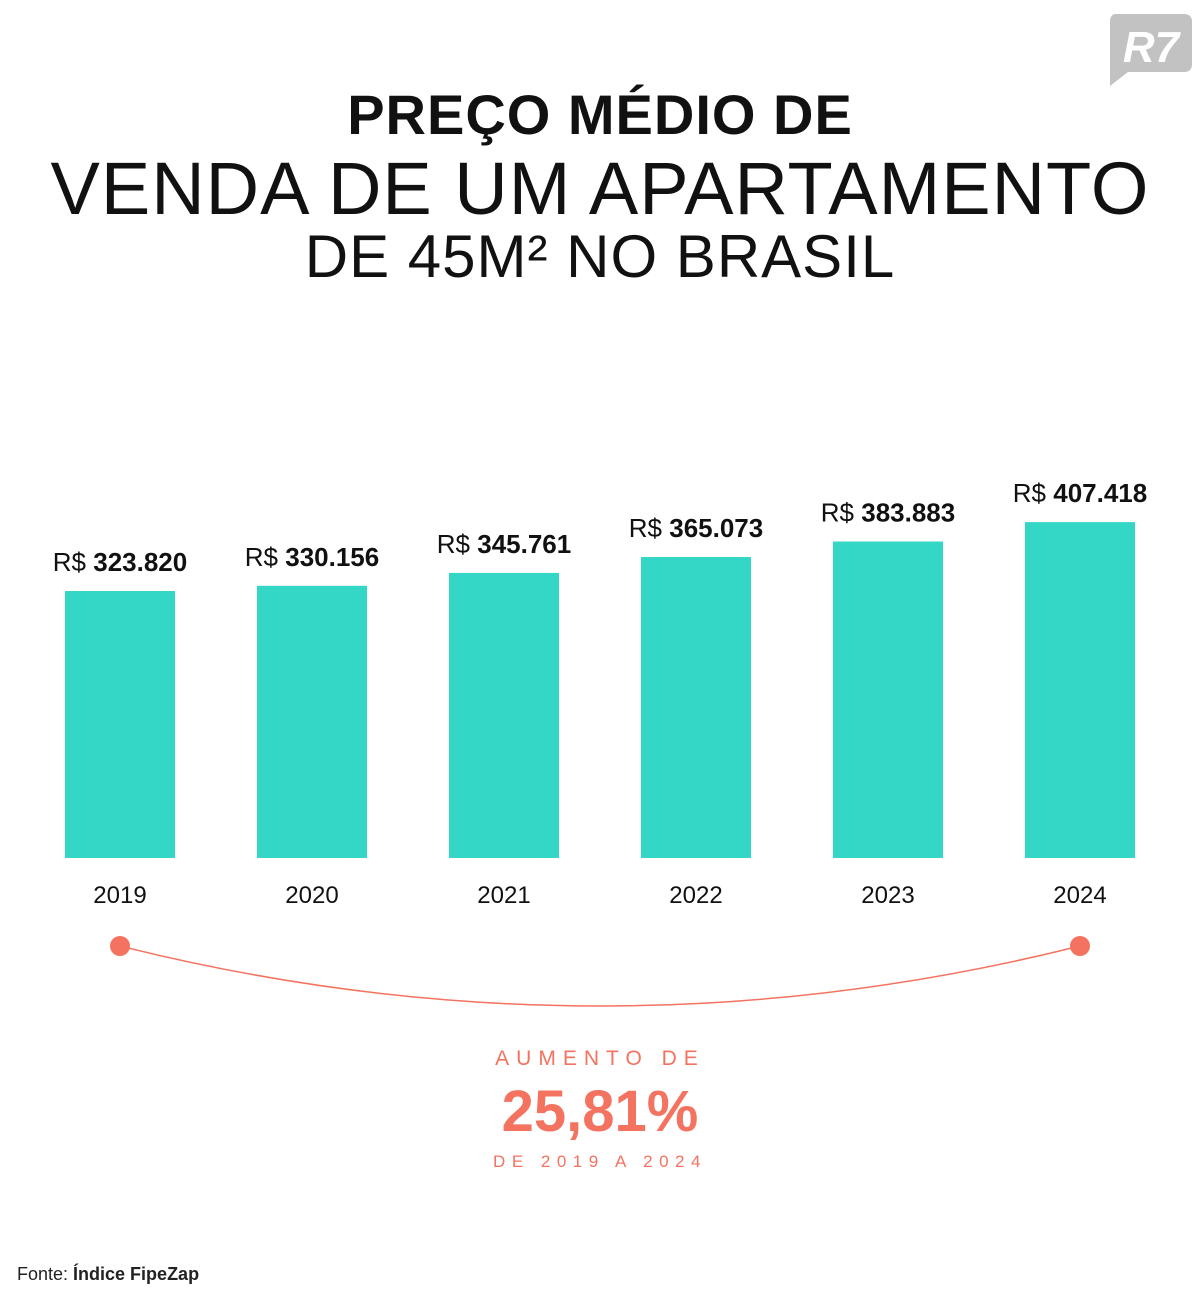 The height and width of the screenshot is (1315, 1200). What do you see at coordinates (600, 188) in the screenshot?
I see `title-line-2: VENDA DE UM APARTAMENTO` at bounding box center [600, 188].